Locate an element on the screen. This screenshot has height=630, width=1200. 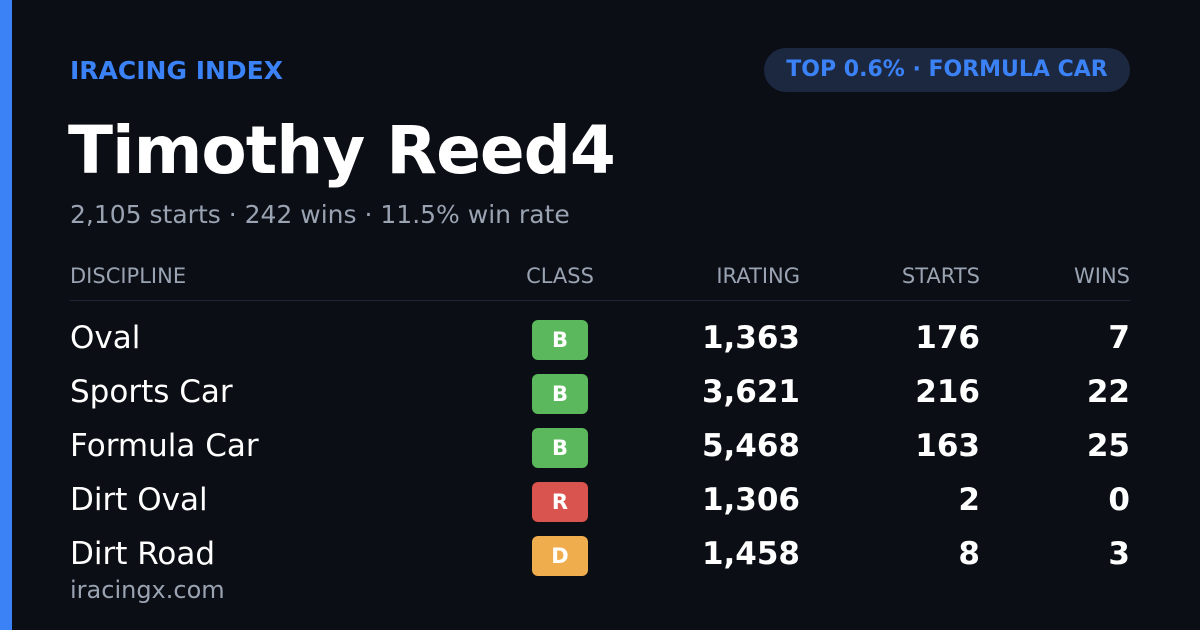
discipline-cell: Oval is located at coordinates (105, 338).